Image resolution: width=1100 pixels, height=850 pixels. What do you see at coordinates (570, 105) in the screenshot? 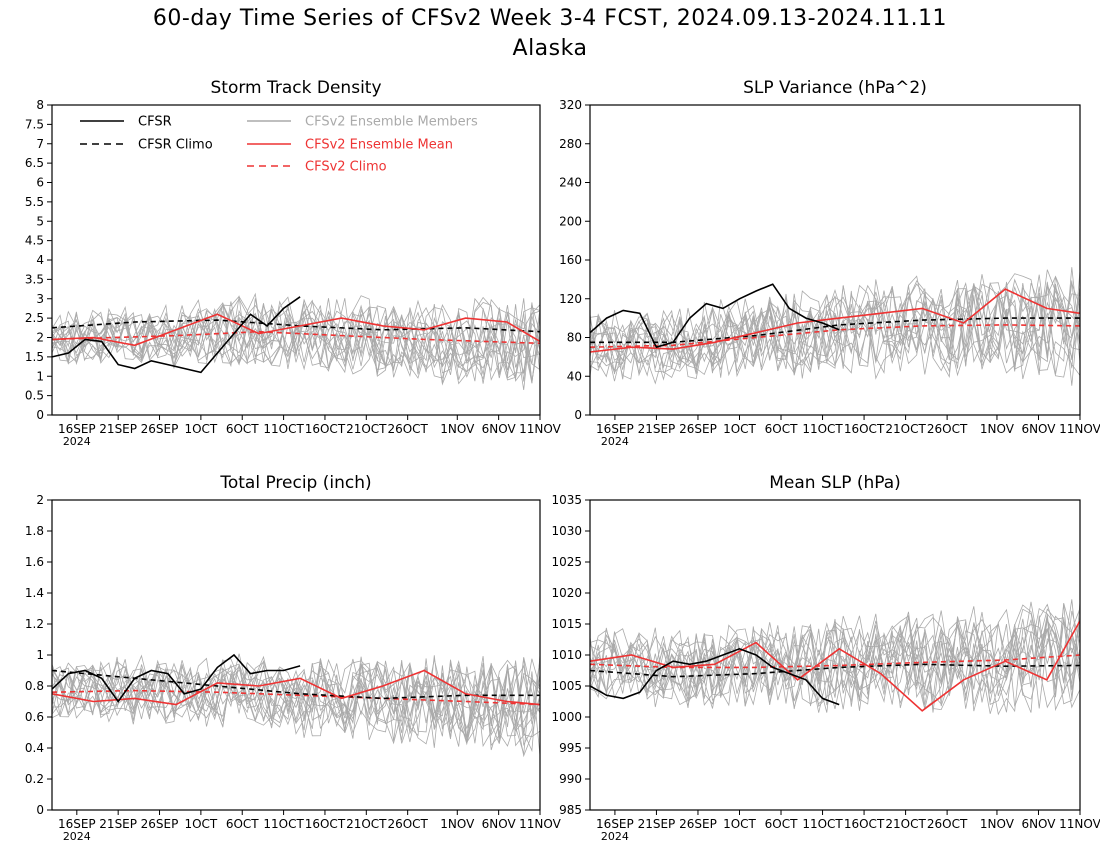
I see `y-tick-label: 320` at bounding box center [570, 105].